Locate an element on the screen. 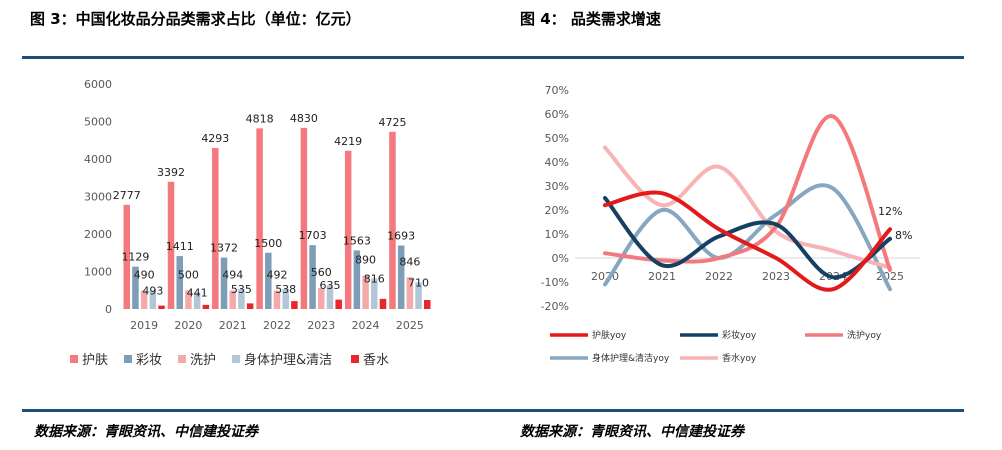  legend-label: 香水yoy is located at coordinates (739, 358).